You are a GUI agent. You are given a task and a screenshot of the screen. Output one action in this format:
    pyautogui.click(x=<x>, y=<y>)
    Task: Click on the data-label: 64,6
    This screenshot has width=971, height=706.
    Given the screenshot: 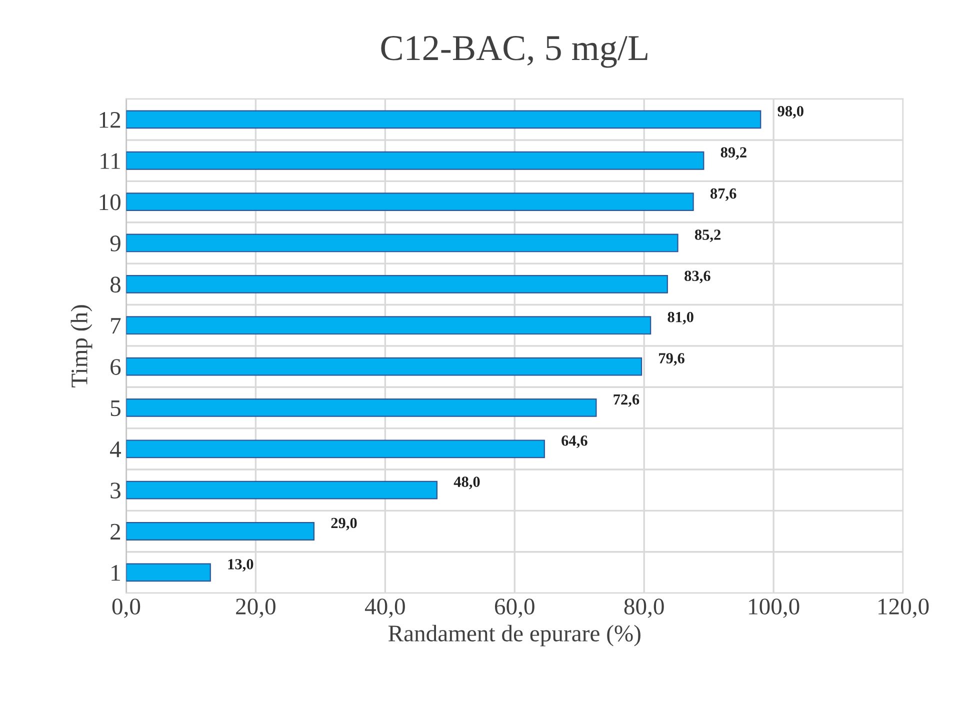 What is the action you would take?
    pyautogui.click(x=575, y=442)
    